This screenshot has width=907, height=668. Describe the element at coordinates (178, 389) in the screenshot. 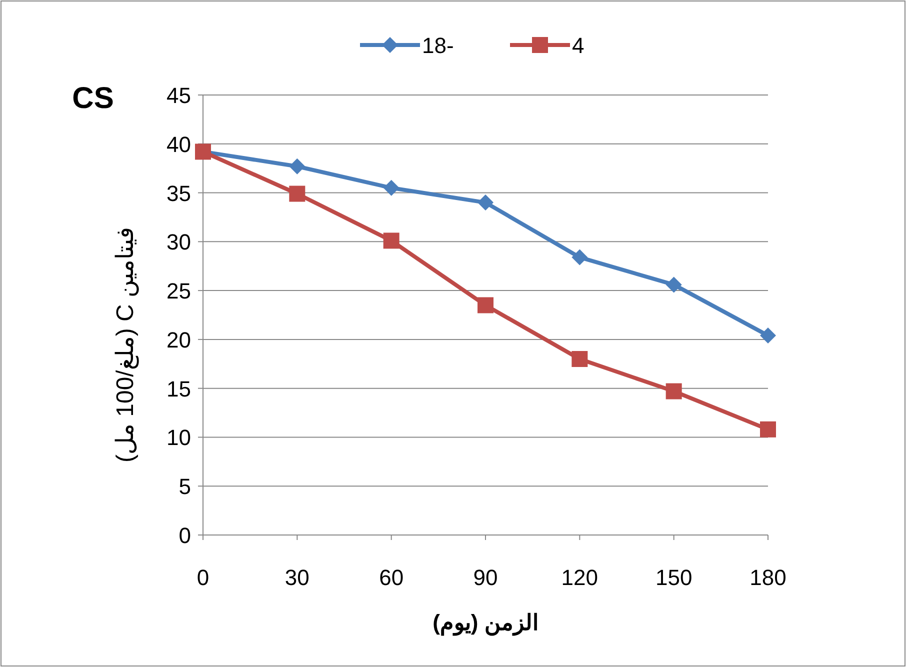

I see `y-tick-label: 15` at that location.